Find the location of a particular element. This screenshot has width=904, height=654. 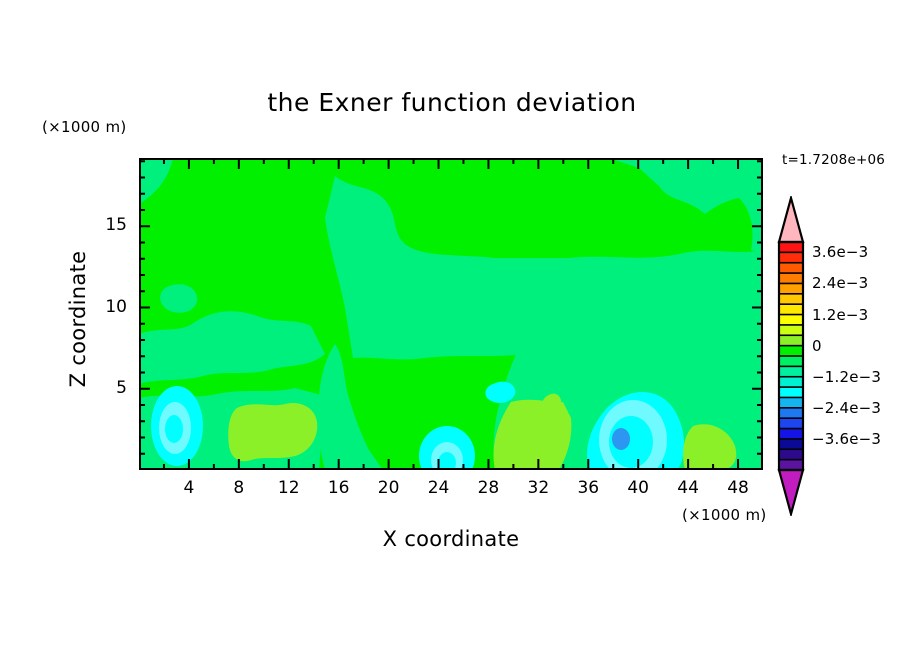

x-tick-label: 24 is located at coordinates (438, 488).